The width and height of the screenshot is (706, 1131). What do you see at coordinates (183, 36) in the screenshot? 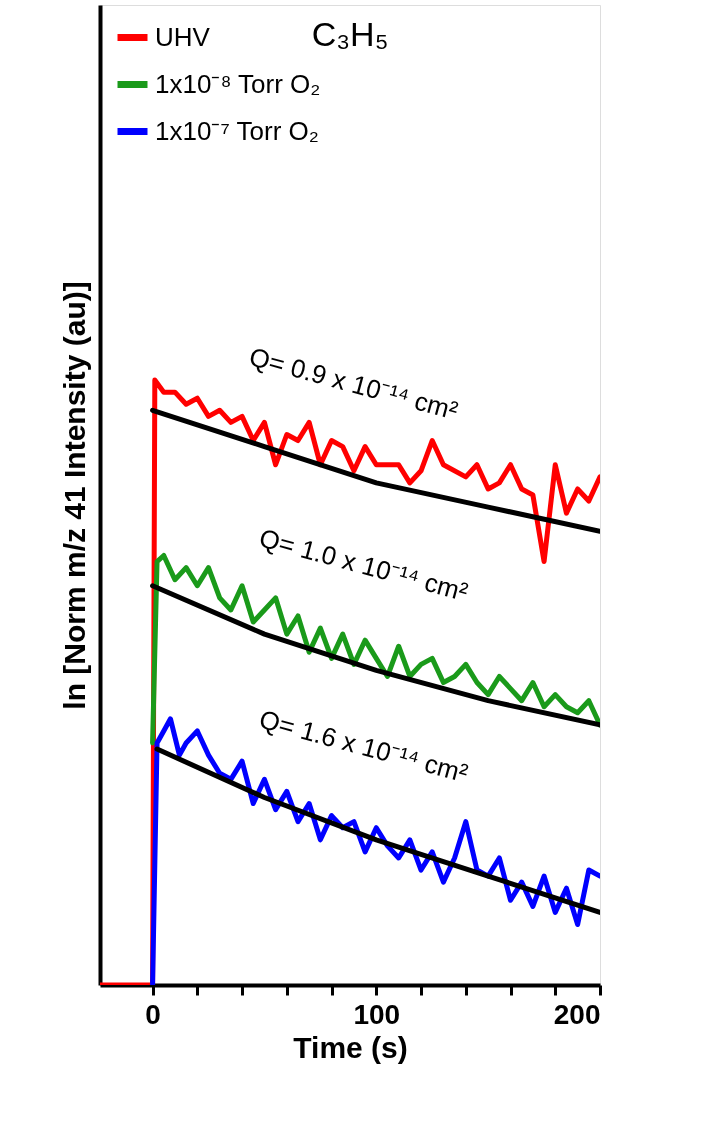
I see `legend-label: UHV` at bounding box center [183, 36].